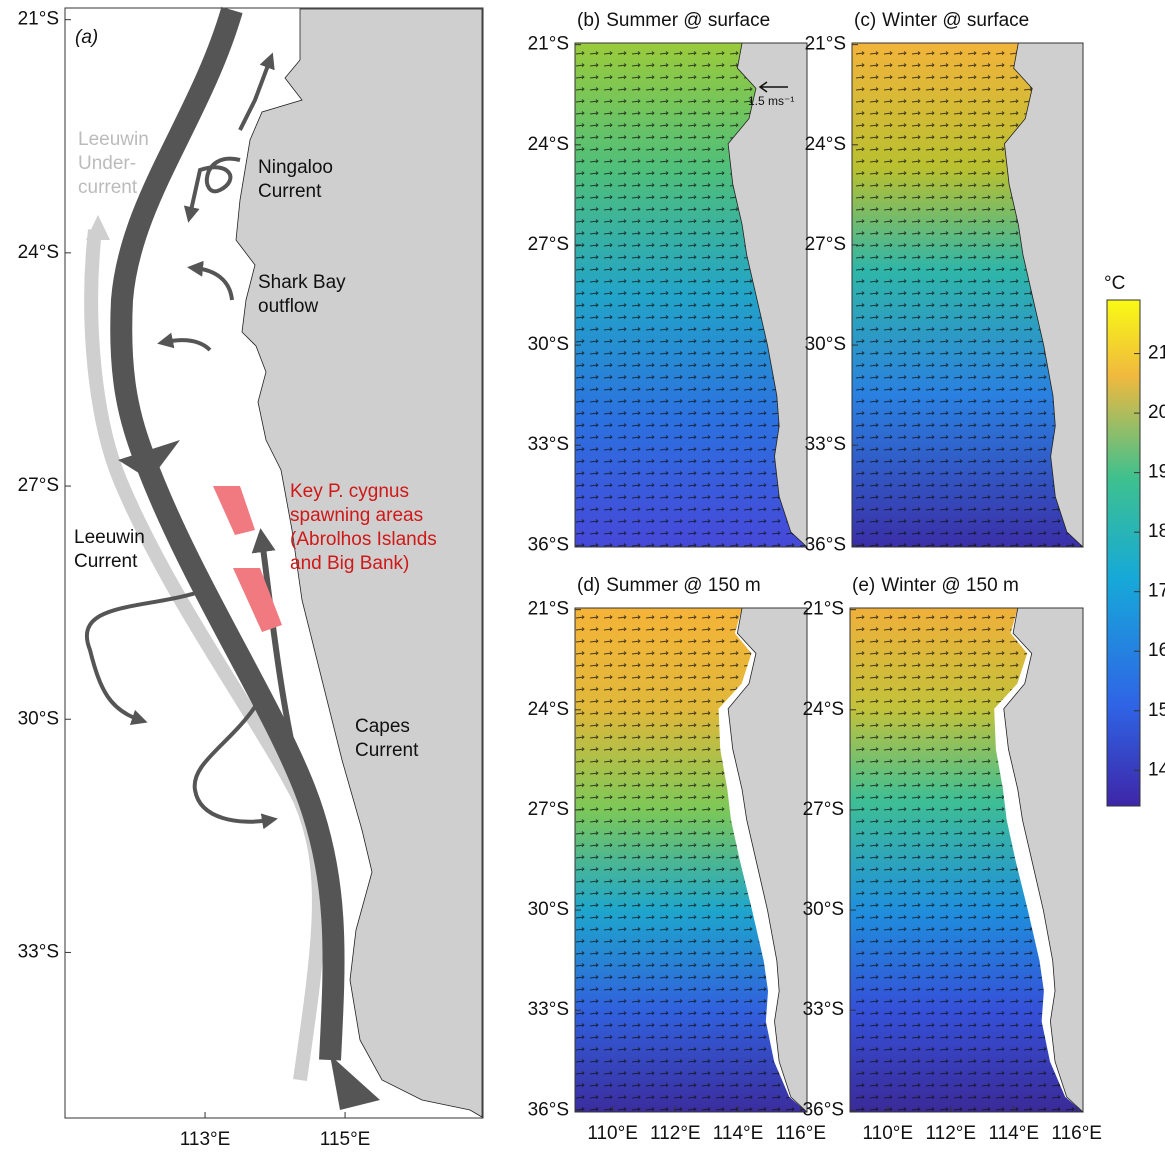 This screenshot has width=1165, height=1156. I want to click on panel-label: (e), so click(863, 585).